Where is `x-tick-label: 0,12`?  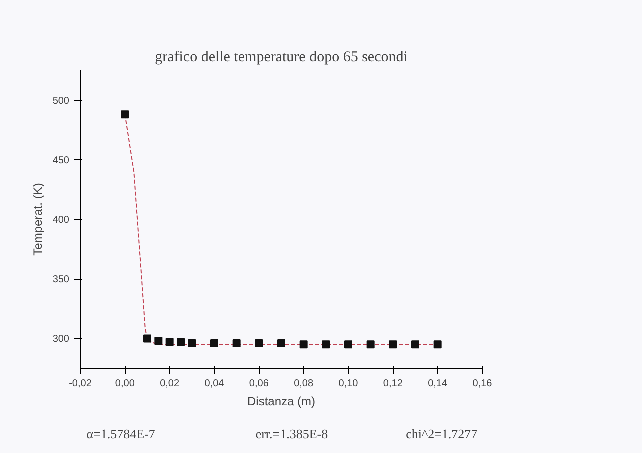
x-tick-label: 0,12 is located at coordinates (393, 384).